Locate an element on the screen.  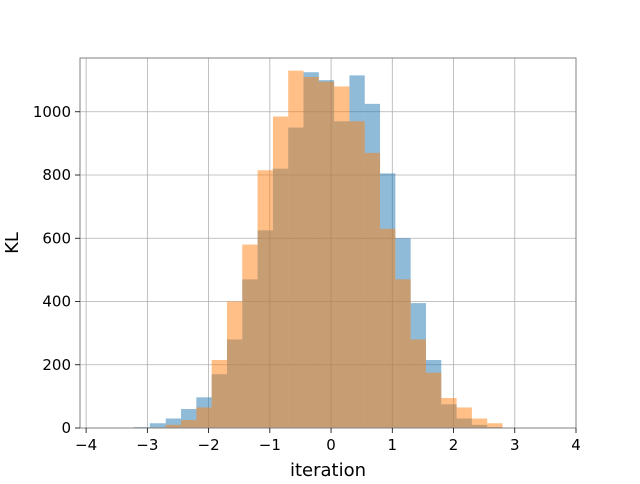
x-tick-label: −3 is located at coordinates (147, 445).